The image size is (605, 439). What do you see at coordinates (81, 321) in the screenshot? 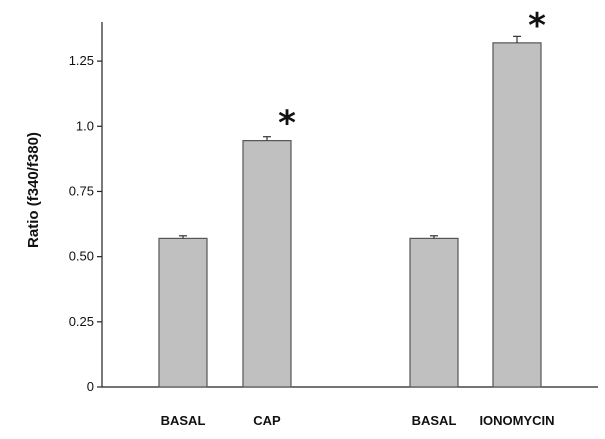
I see `y-tick-label: 0.25` at bounding box center [81, 321].